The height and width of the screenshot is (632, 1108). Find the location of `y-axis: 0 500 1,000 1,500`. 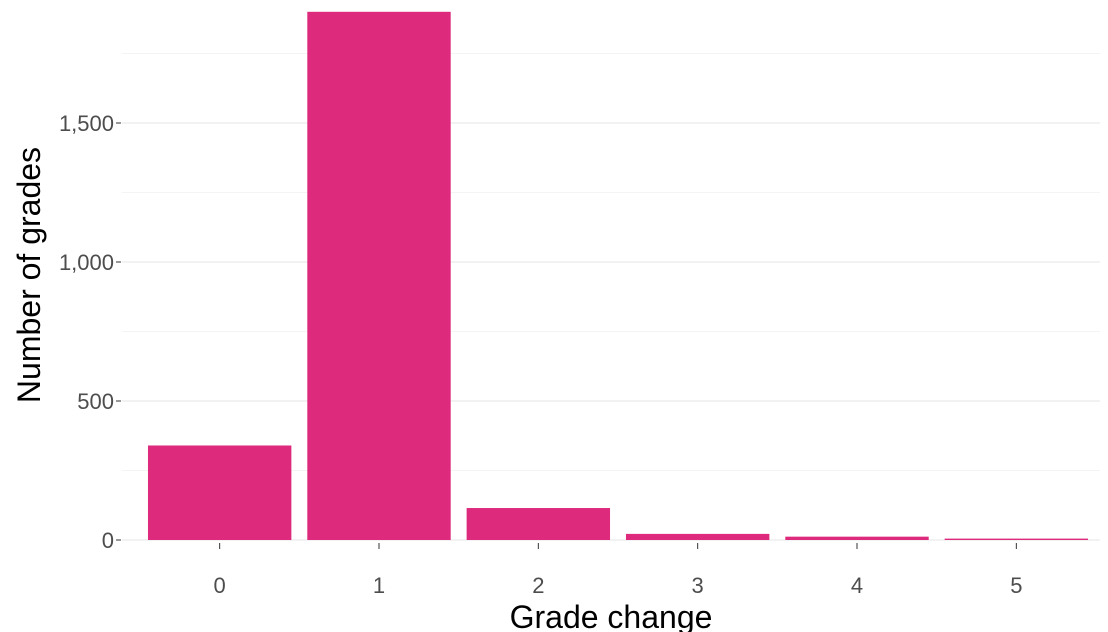

y-axis: 0 500 1,000 1,500 is located at coordinates (90, 332).